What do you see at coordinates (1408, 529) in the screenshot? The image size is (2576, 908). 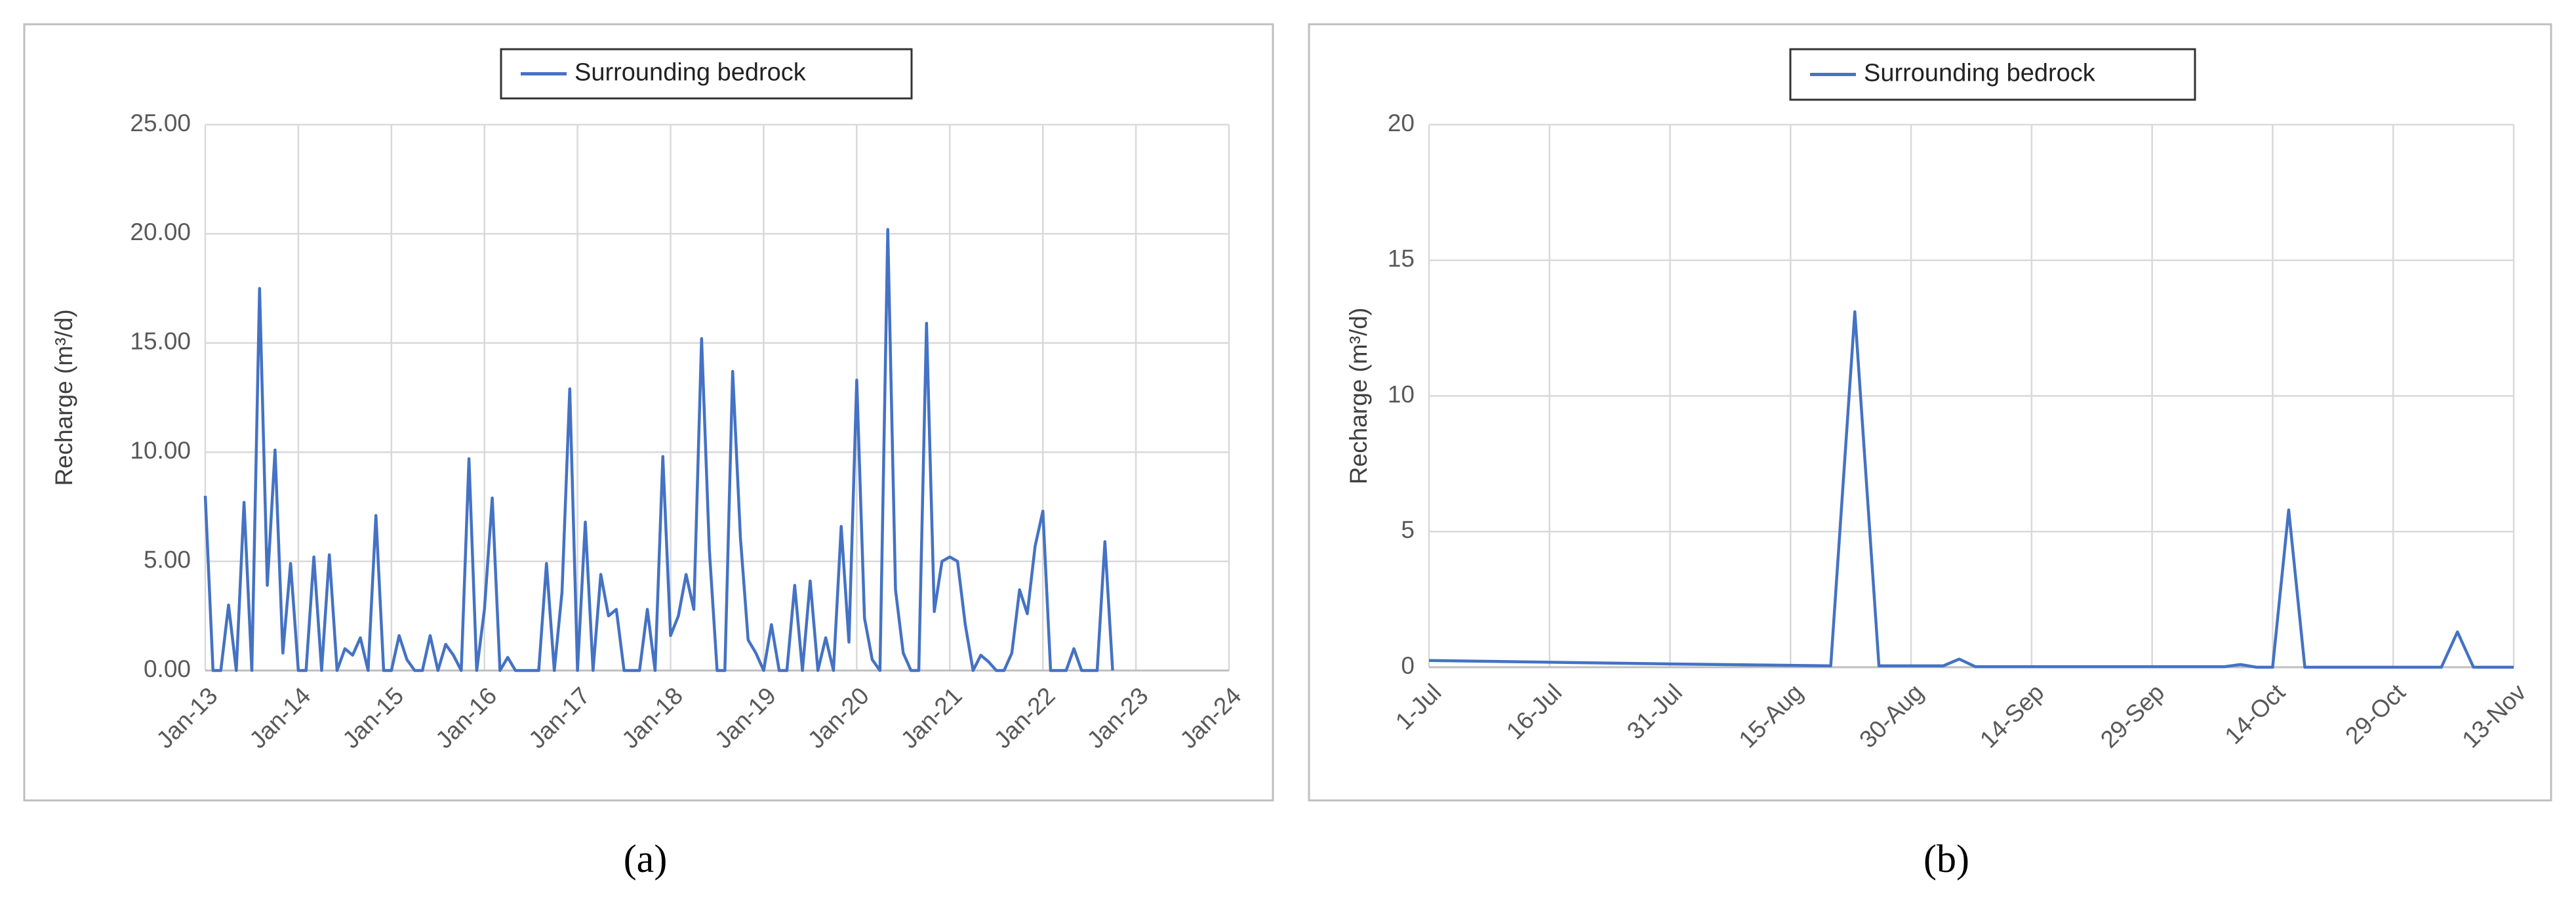 I see `y-tick-label: 5` at bounding box center [1408, 529].